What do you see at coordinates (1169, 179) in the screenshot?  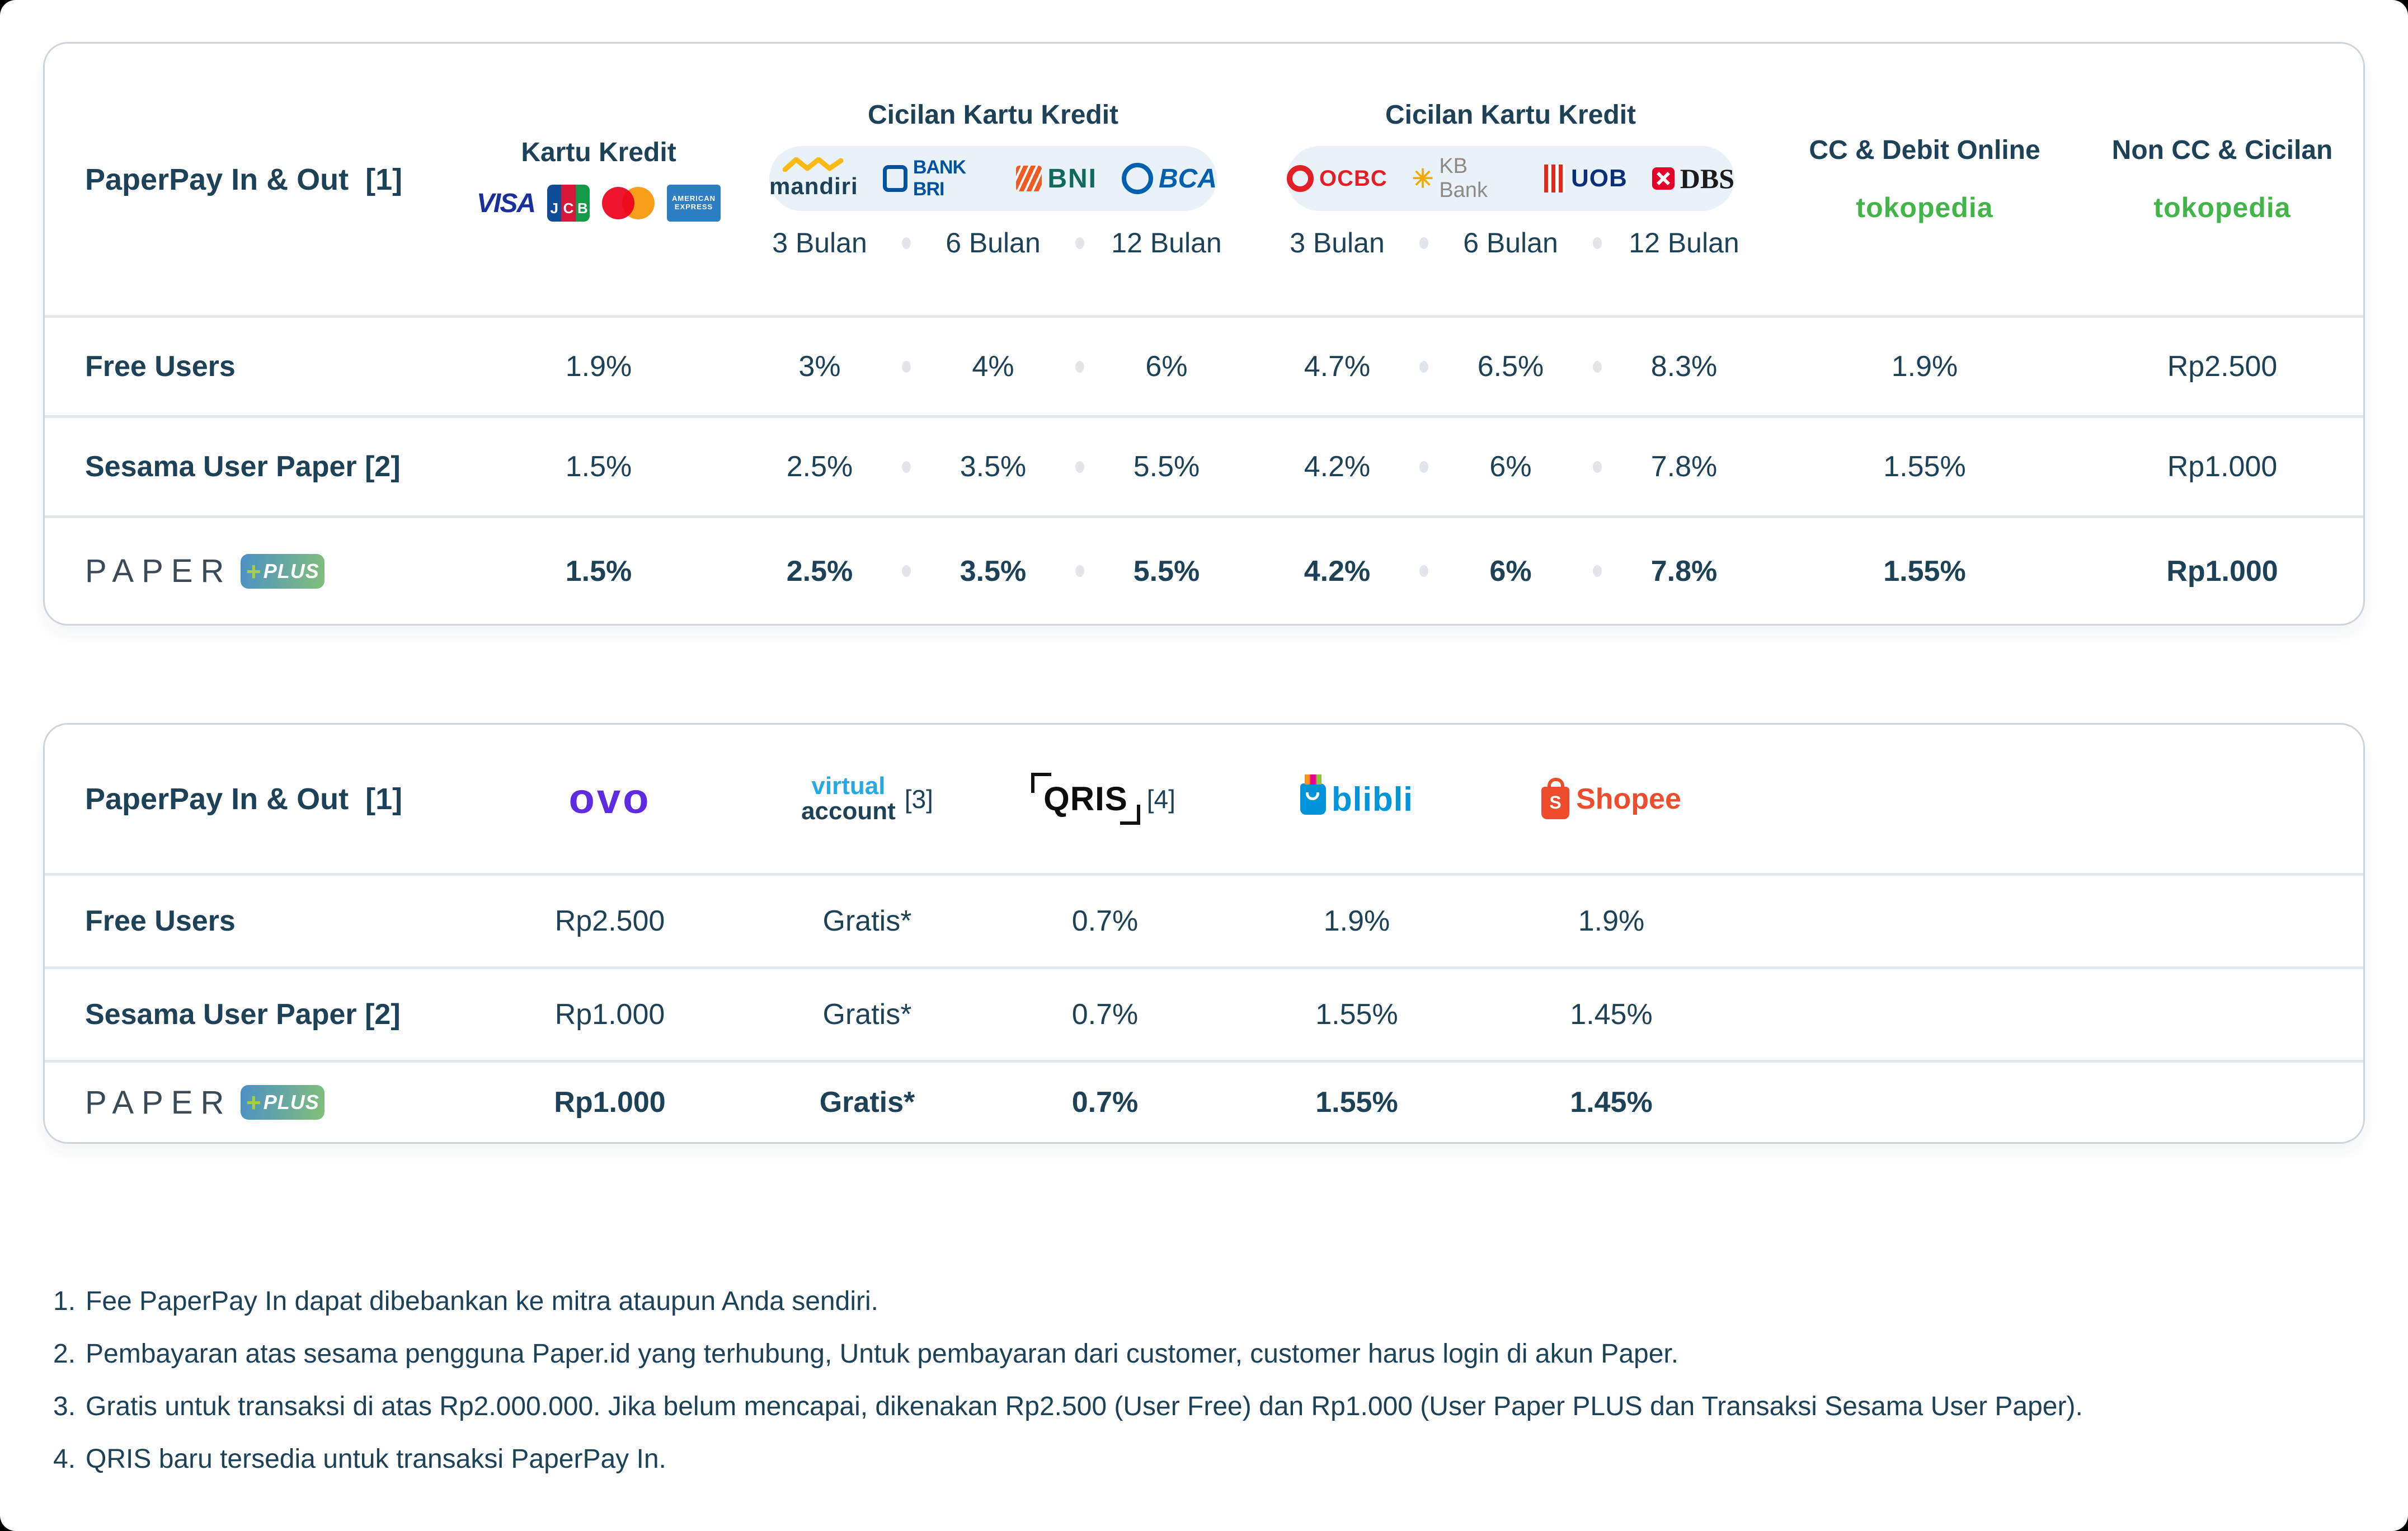 I see `bca-logo: BCA` at bounding box center [1169, 179].